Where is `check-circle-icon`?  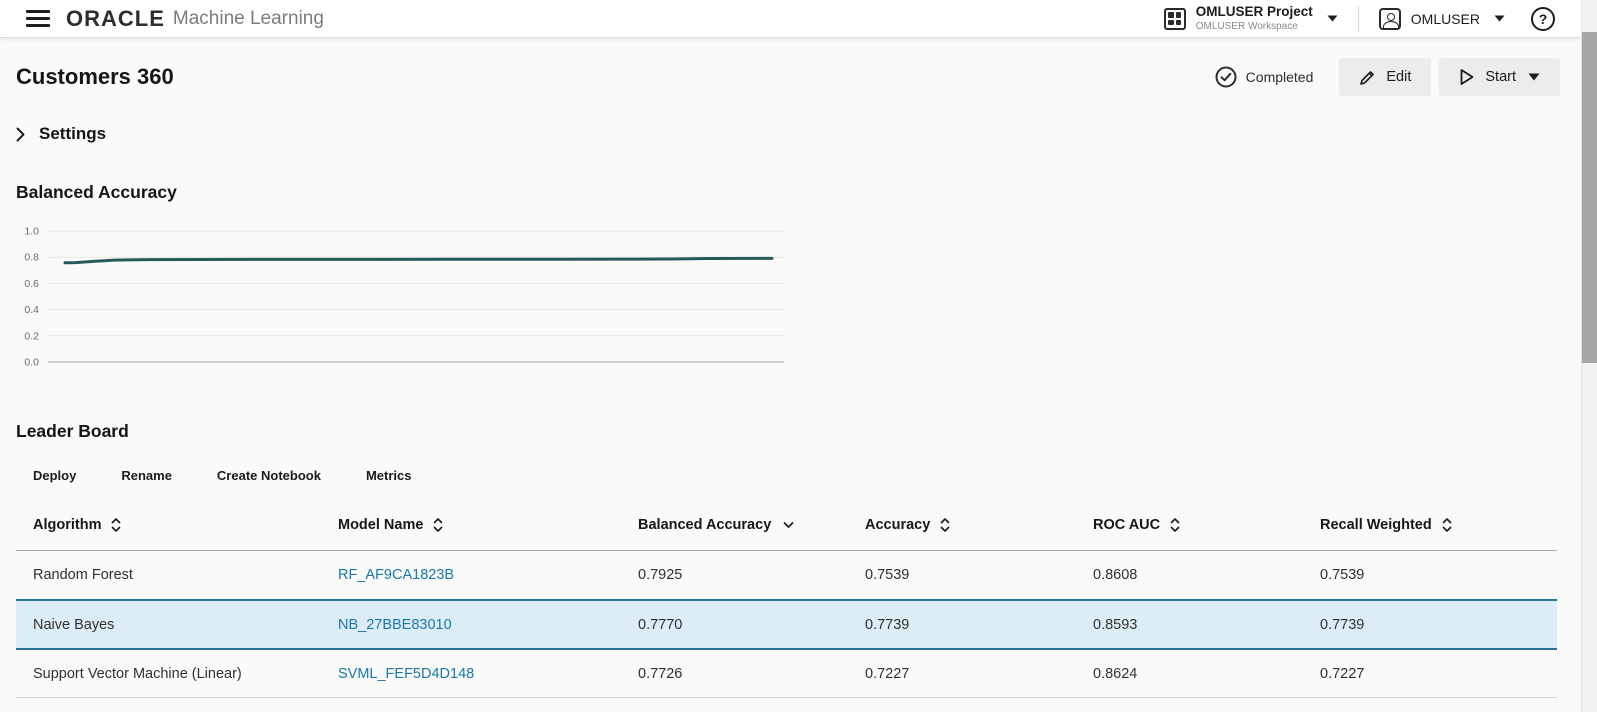 check-circle-icon is located at coordinates (1226, 77).